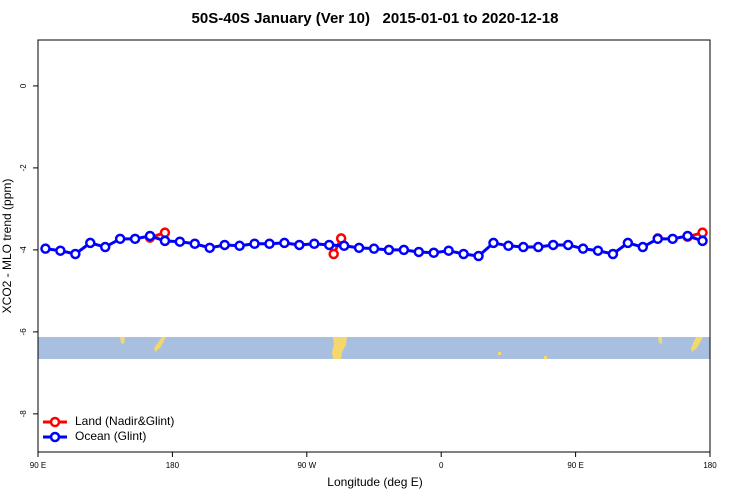 The height and width of the screenshot is (500, 750). I want to click on map-strip, so click(374, 348).